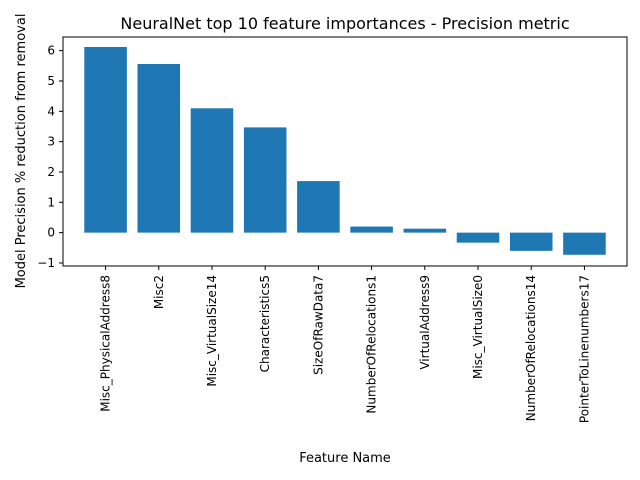 This screenshot has width=640, height=480. I want to click on y-tick-label: 6, so click(51, 51).